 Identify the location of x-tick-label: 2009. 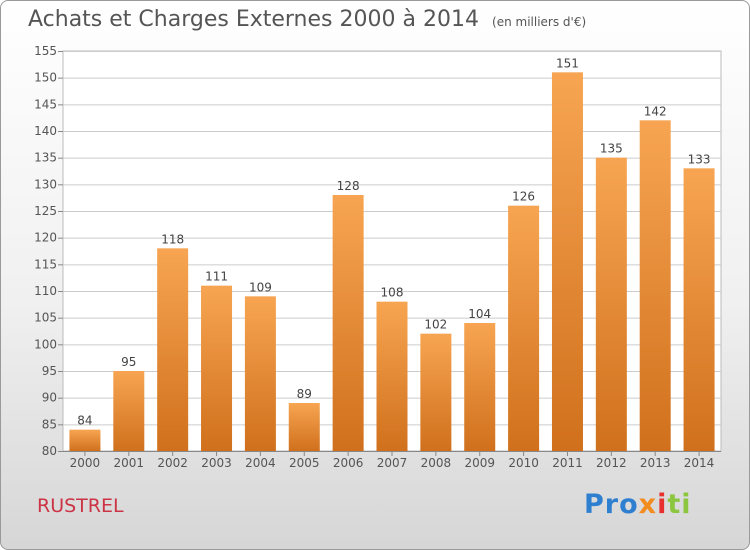
(479, 463).